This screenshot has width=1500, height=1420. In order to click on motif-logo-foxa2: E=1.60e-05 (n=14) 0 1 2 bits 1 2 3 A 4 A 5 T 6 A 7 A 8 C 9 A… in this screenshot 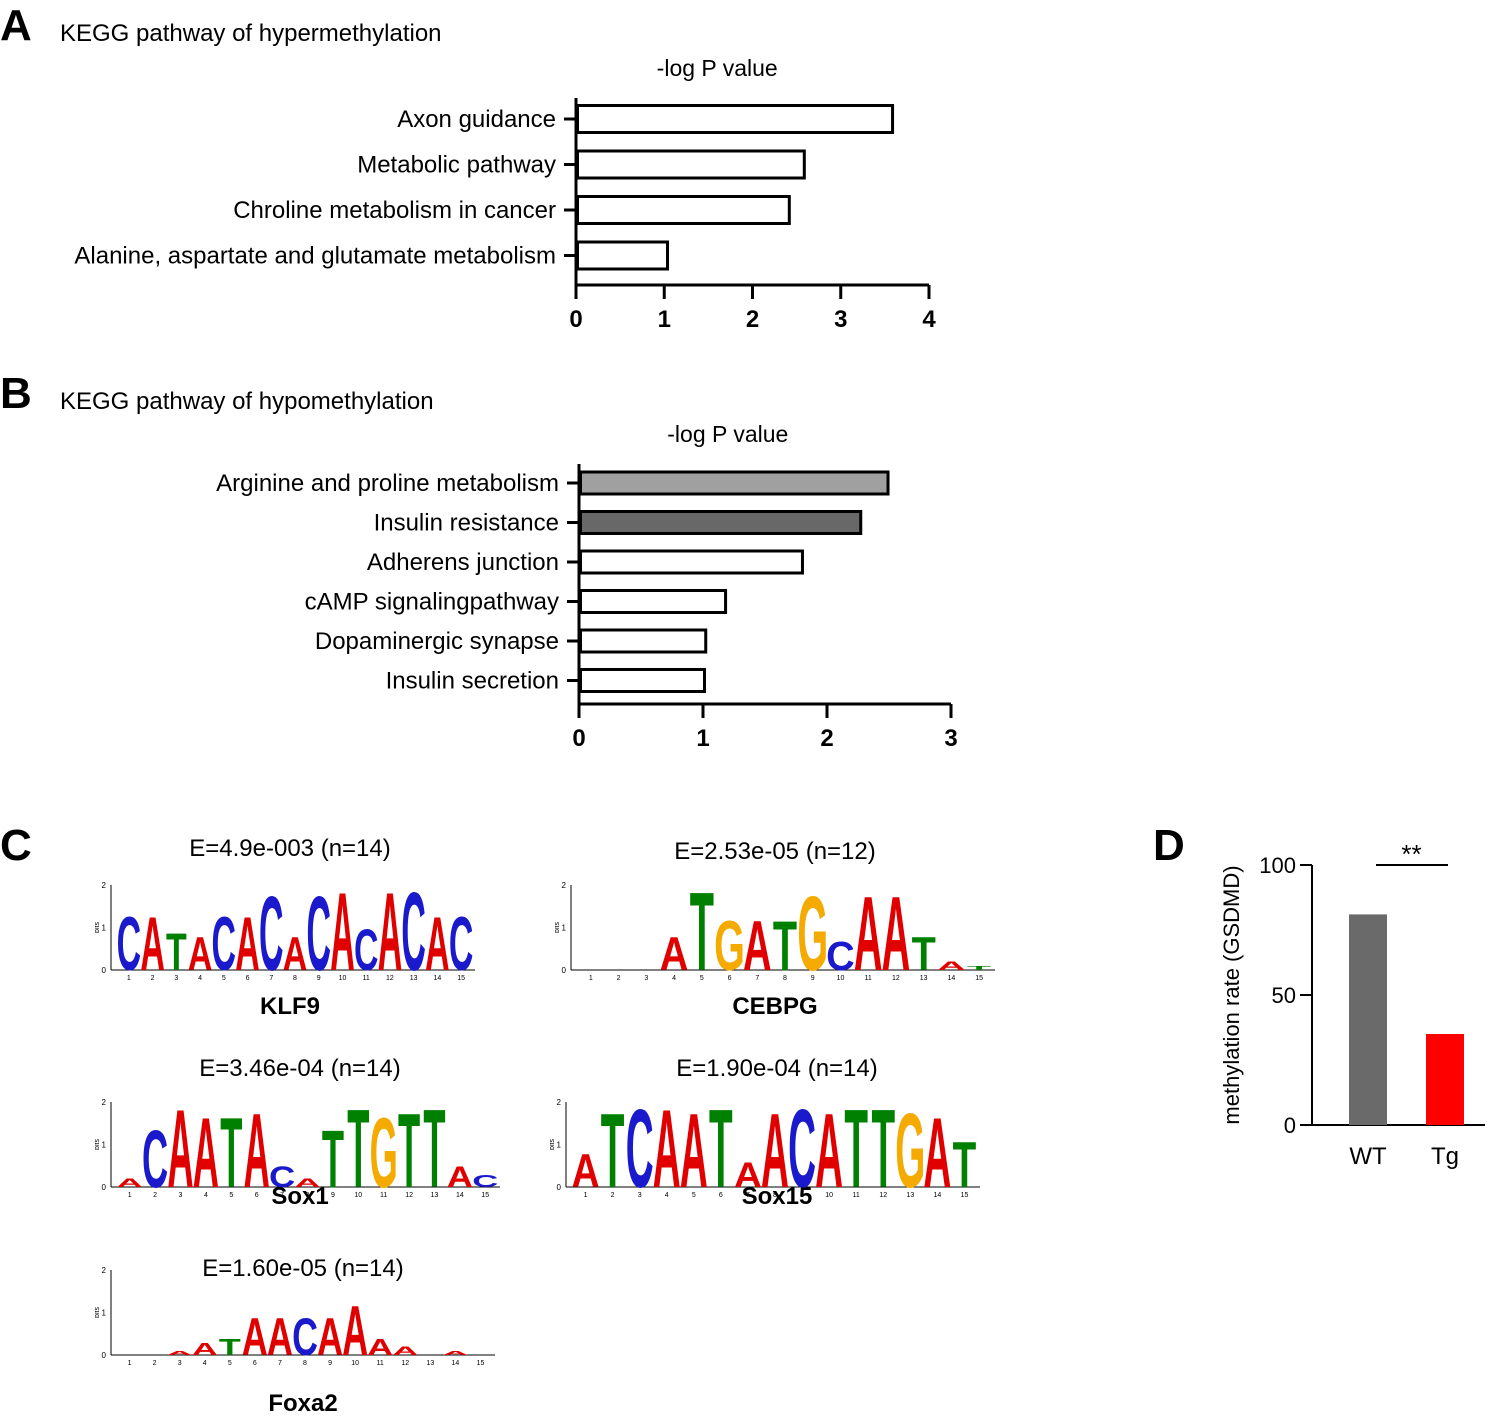, I will do `click(305, 1337)`.